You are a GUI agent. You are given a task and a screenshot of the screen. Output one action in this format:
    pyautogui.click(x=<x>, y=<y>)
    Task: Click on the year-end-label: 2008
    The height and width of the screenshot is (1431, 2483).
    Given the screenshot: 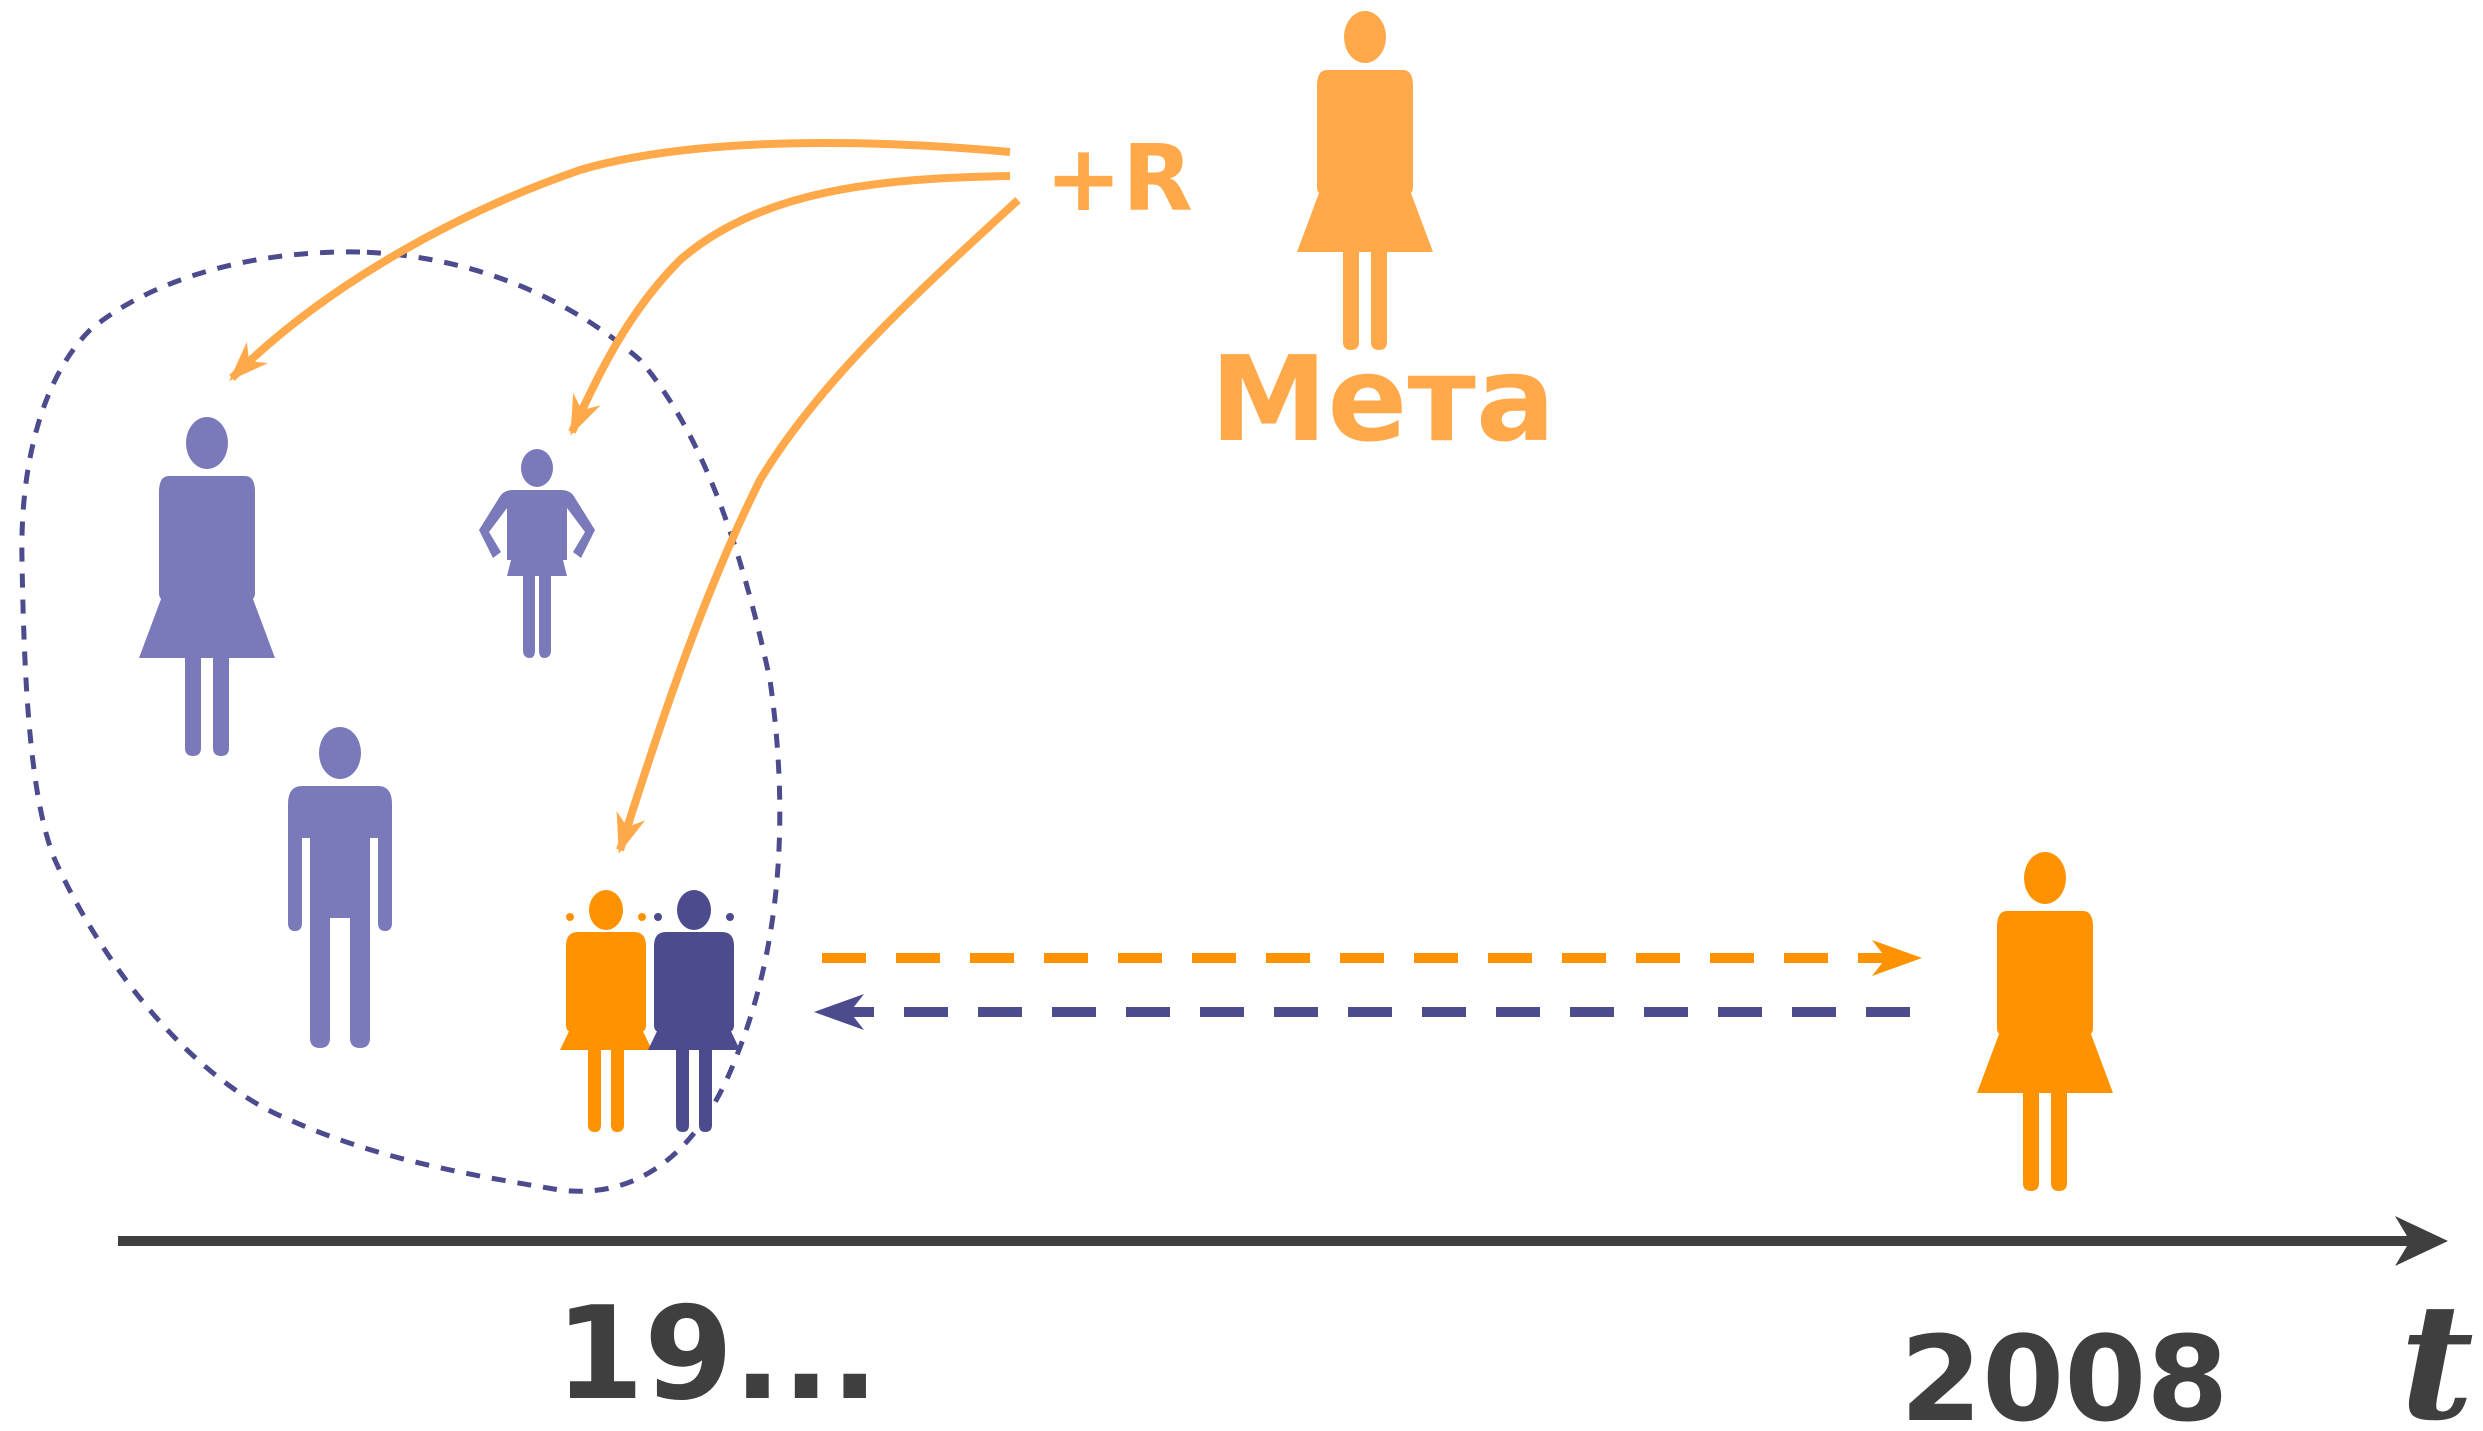 What is the action you would take?
    pyautogui.click(x=2064, y=1370)
    